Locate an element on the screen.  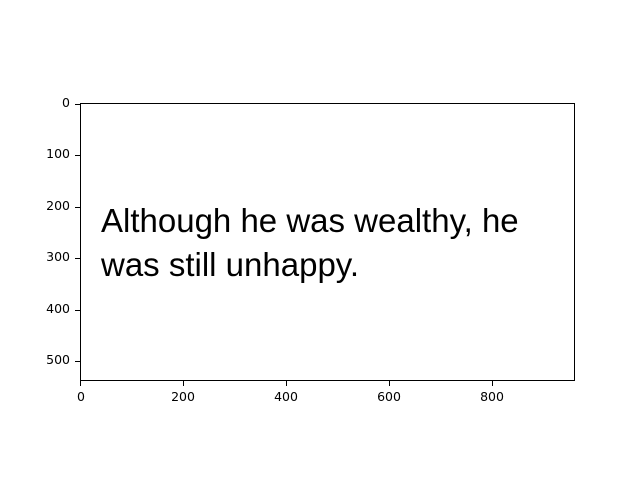
y-tick-label: 300 is located at coordinates (58, 256).